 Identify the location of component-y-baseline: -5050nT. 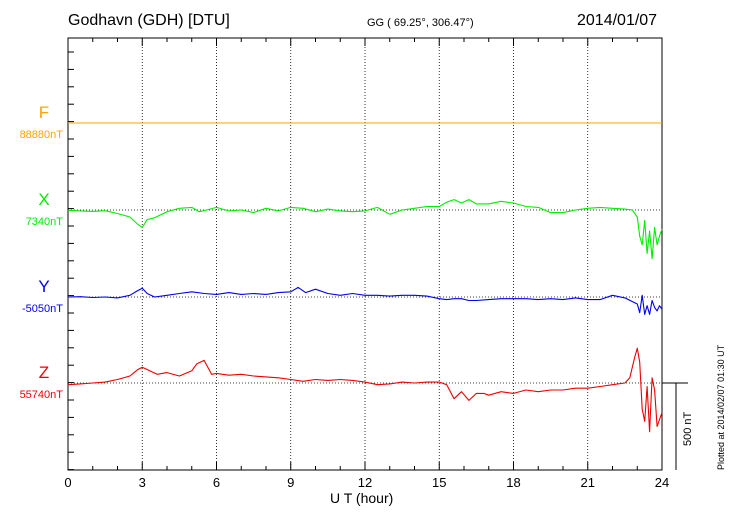
(42, 309).